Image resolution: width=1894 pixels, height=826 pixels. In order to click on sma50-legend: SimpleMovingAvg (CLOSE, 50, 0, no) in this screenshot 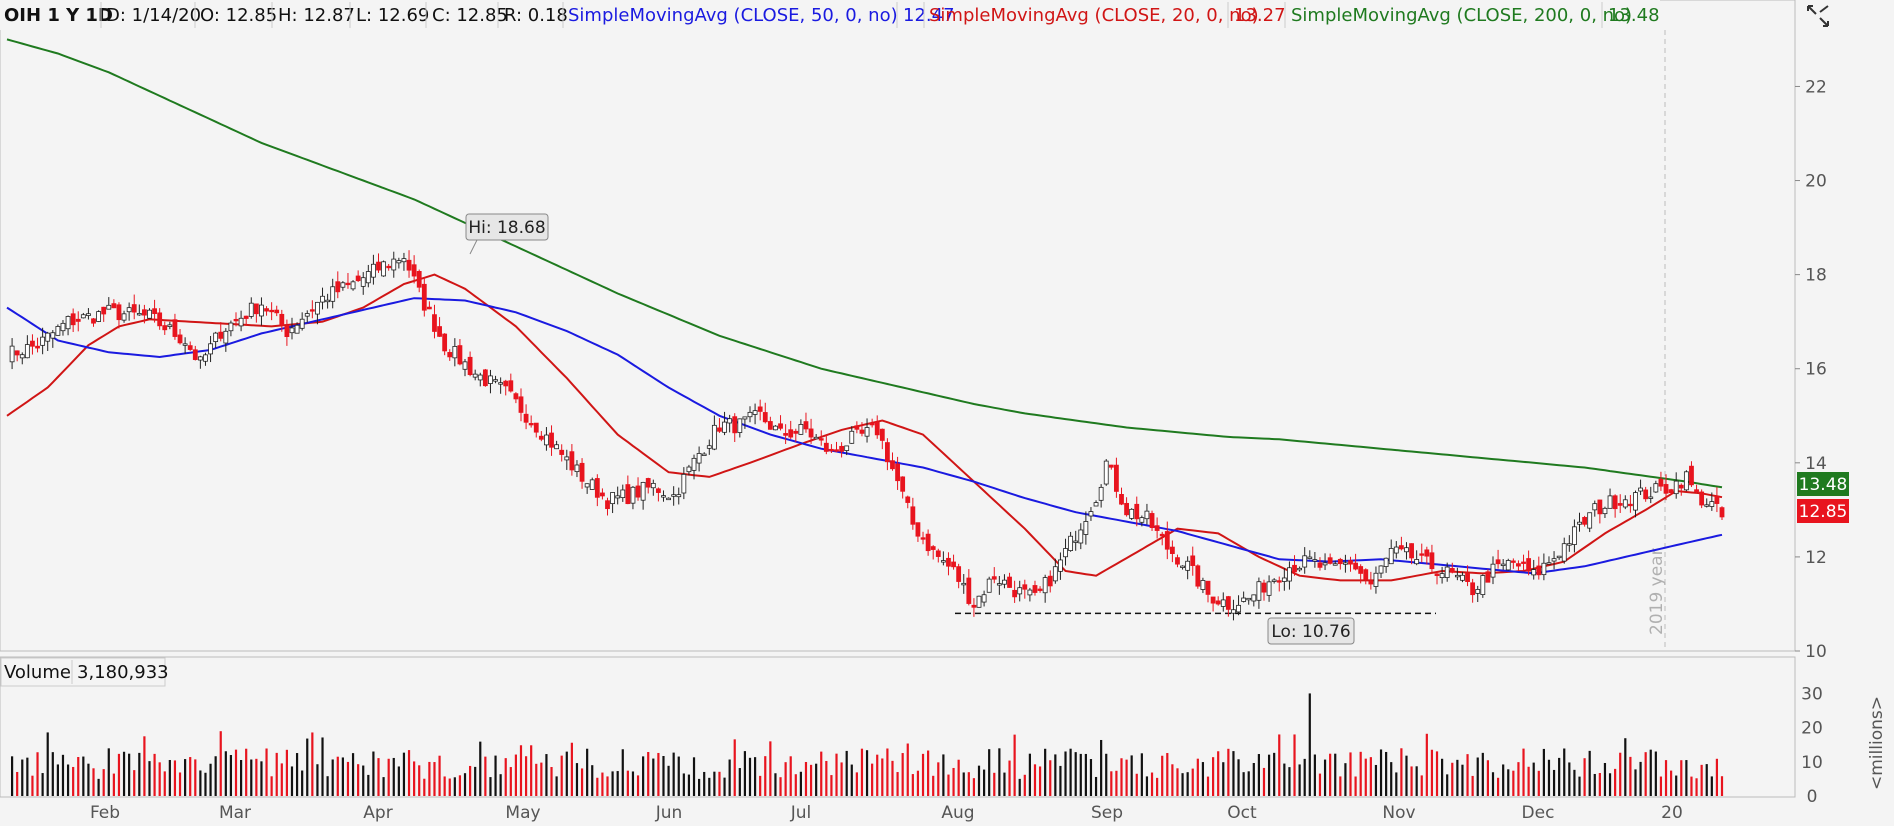, I will do `click(733, 15)`.